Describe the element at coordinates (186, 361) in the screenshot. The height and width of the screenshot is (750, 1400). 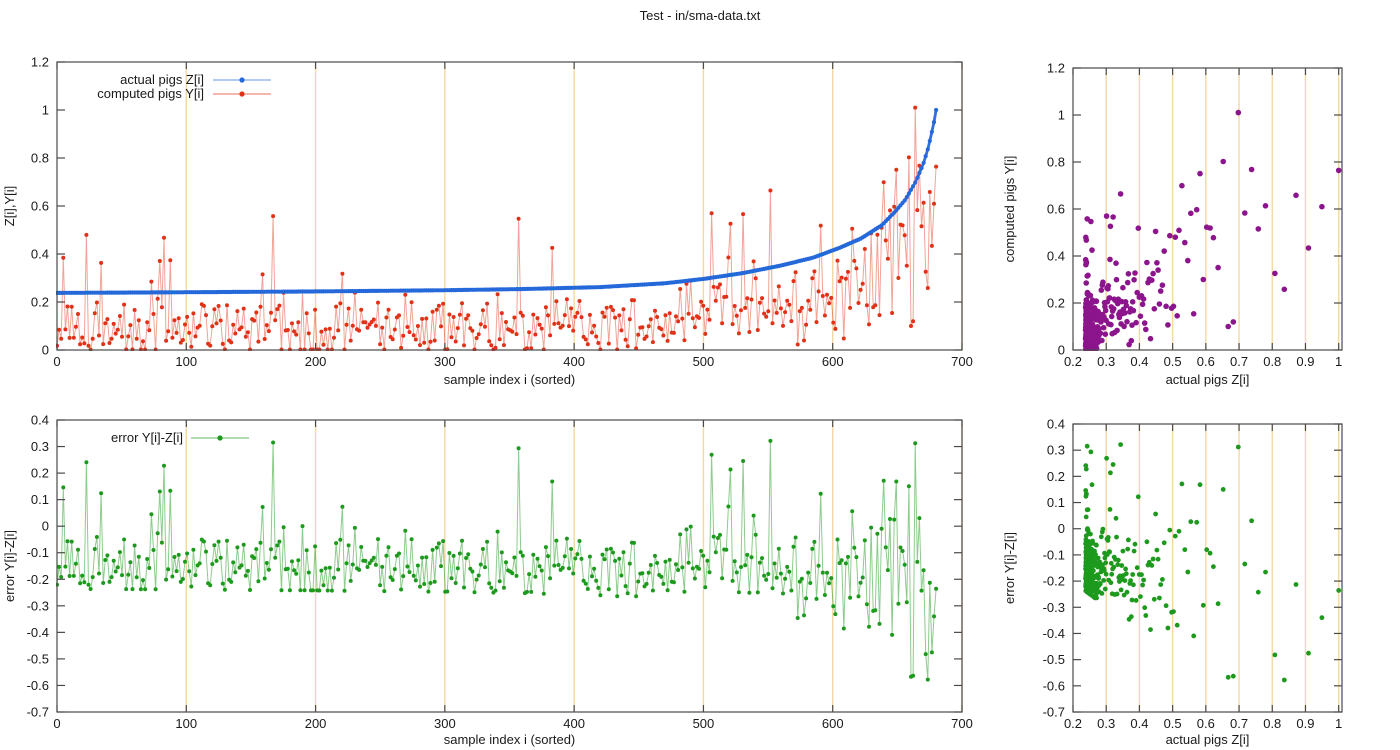
I see `svg-text: 100` at that location.